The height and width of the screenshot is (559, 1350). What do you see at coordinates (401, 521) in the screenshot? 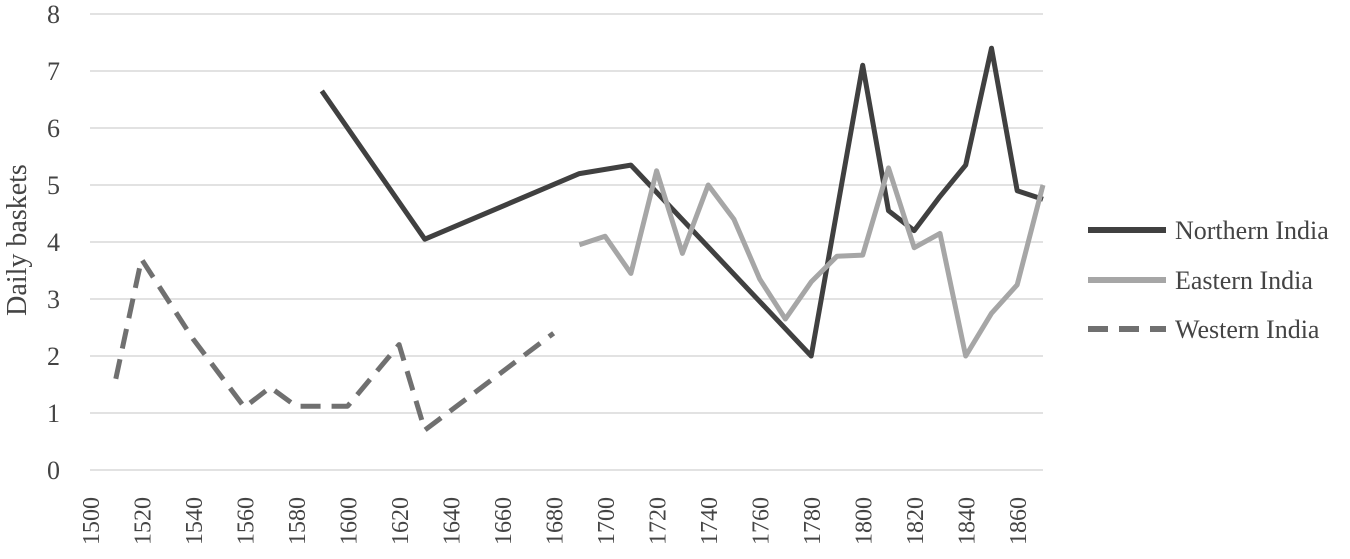
I see `x-tick-label: 1620` at bounding box center [401, 521].